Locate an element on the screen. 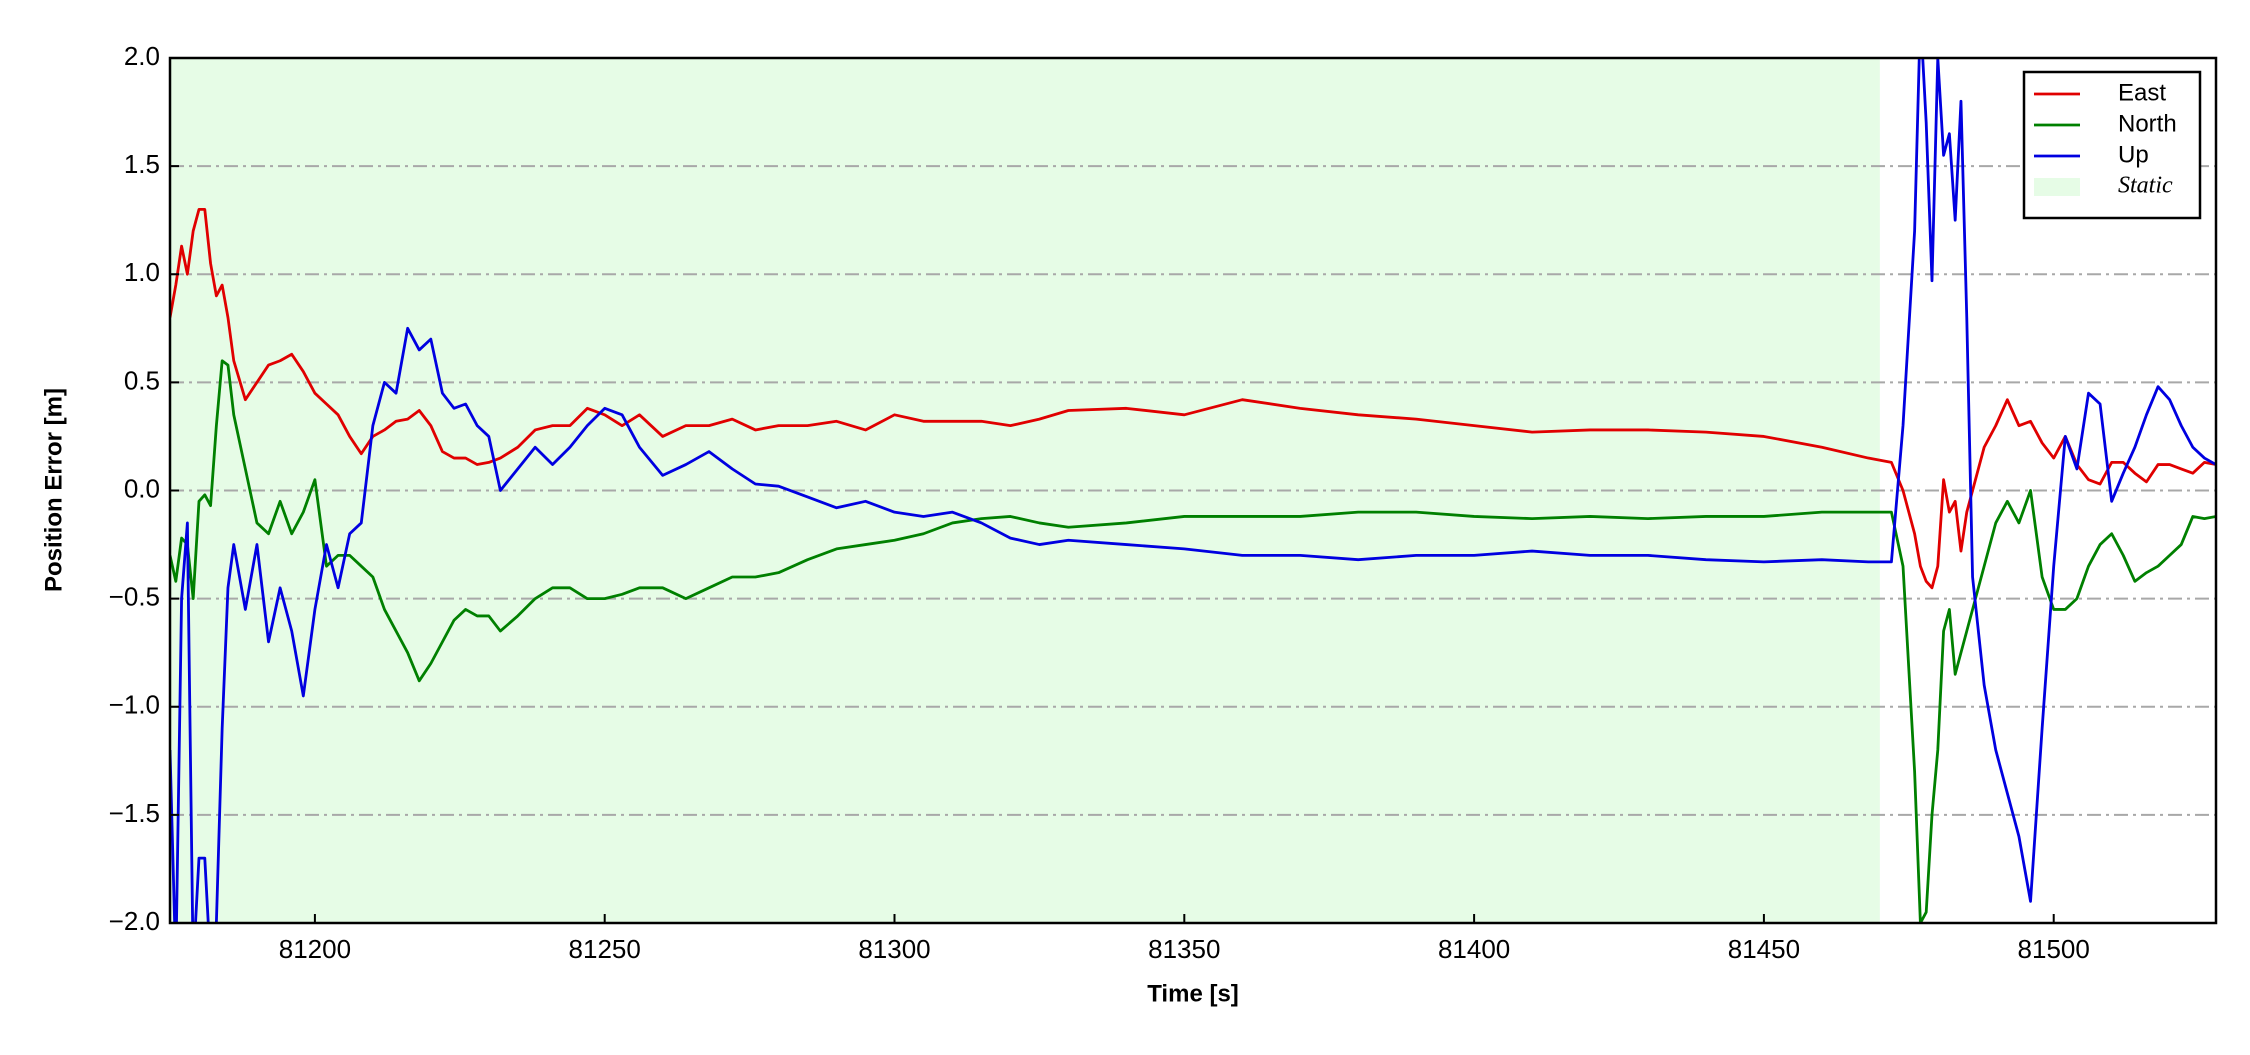 The height and width of the screenshot is (1055, 2250). x-tick-label: 81450 is located at coordinates (1764, 949).